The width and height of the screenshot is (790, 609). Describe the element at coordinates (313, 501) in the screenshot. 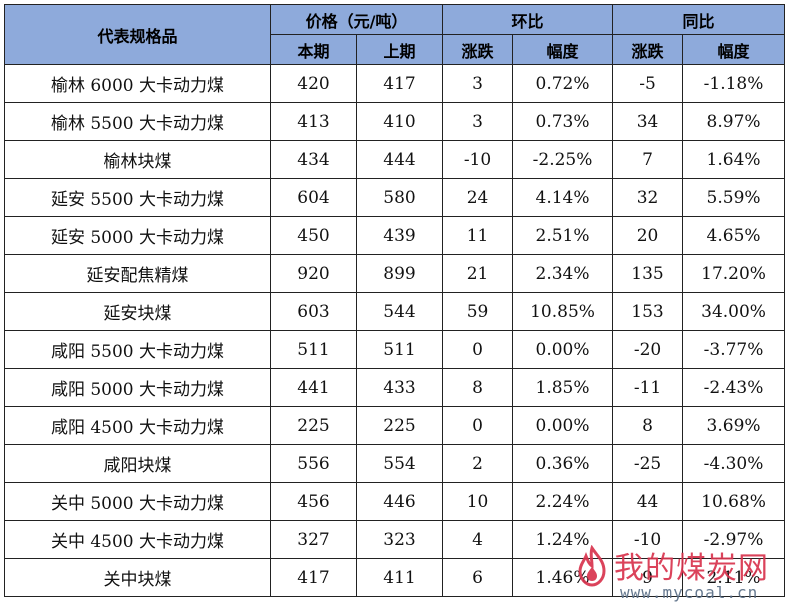

I see `cell-current: 456` at that location.